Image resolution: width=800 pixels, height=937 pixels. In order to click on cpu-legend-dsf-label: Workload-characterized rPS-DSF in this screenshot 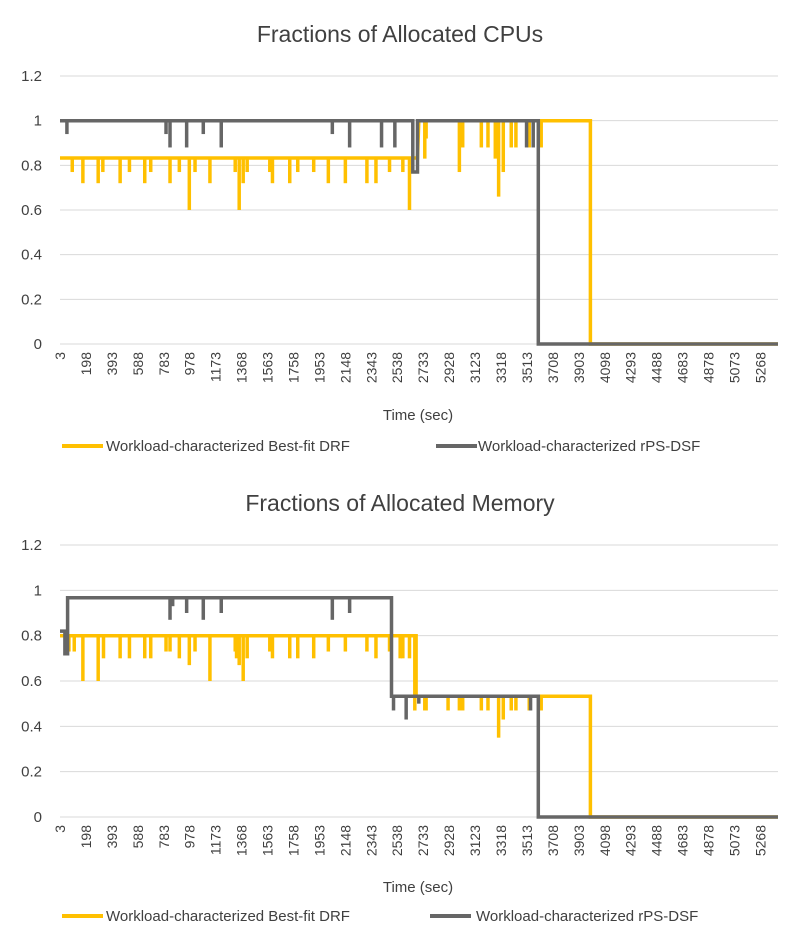, I will do `click(589, 446)`.